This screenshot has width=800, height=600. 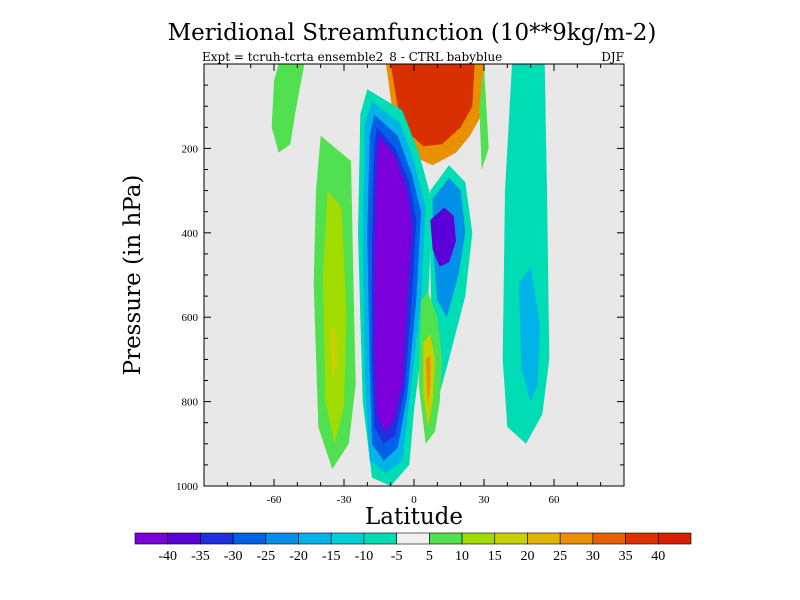 I want to click on y-tick-label: 800, so click(x=190, y=403).